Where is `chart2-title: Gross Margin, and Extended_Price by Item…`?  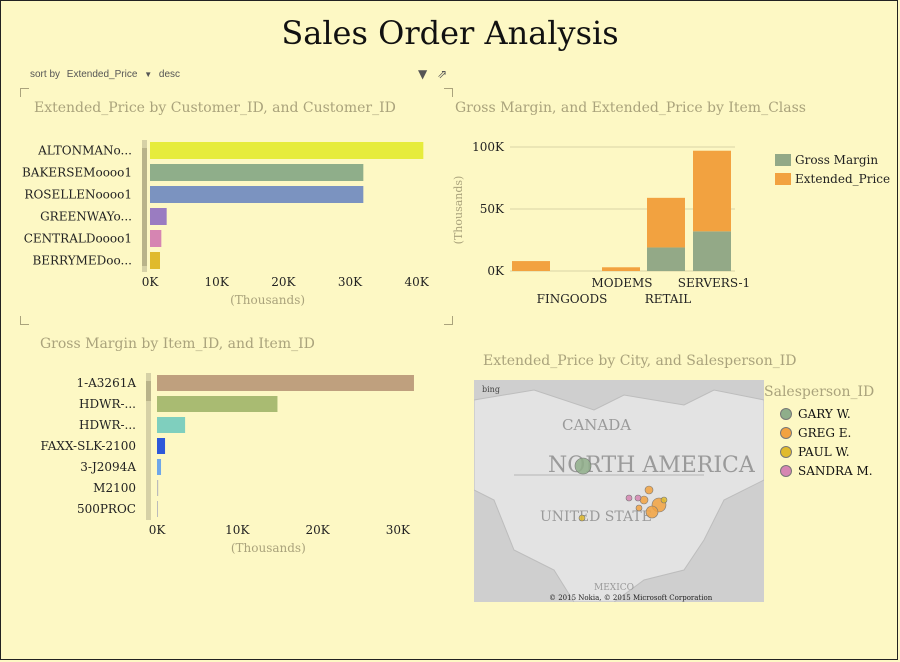 chart2-title: Gross Margin, and Extended_Price by Item… is located at coordinates (630, 108).